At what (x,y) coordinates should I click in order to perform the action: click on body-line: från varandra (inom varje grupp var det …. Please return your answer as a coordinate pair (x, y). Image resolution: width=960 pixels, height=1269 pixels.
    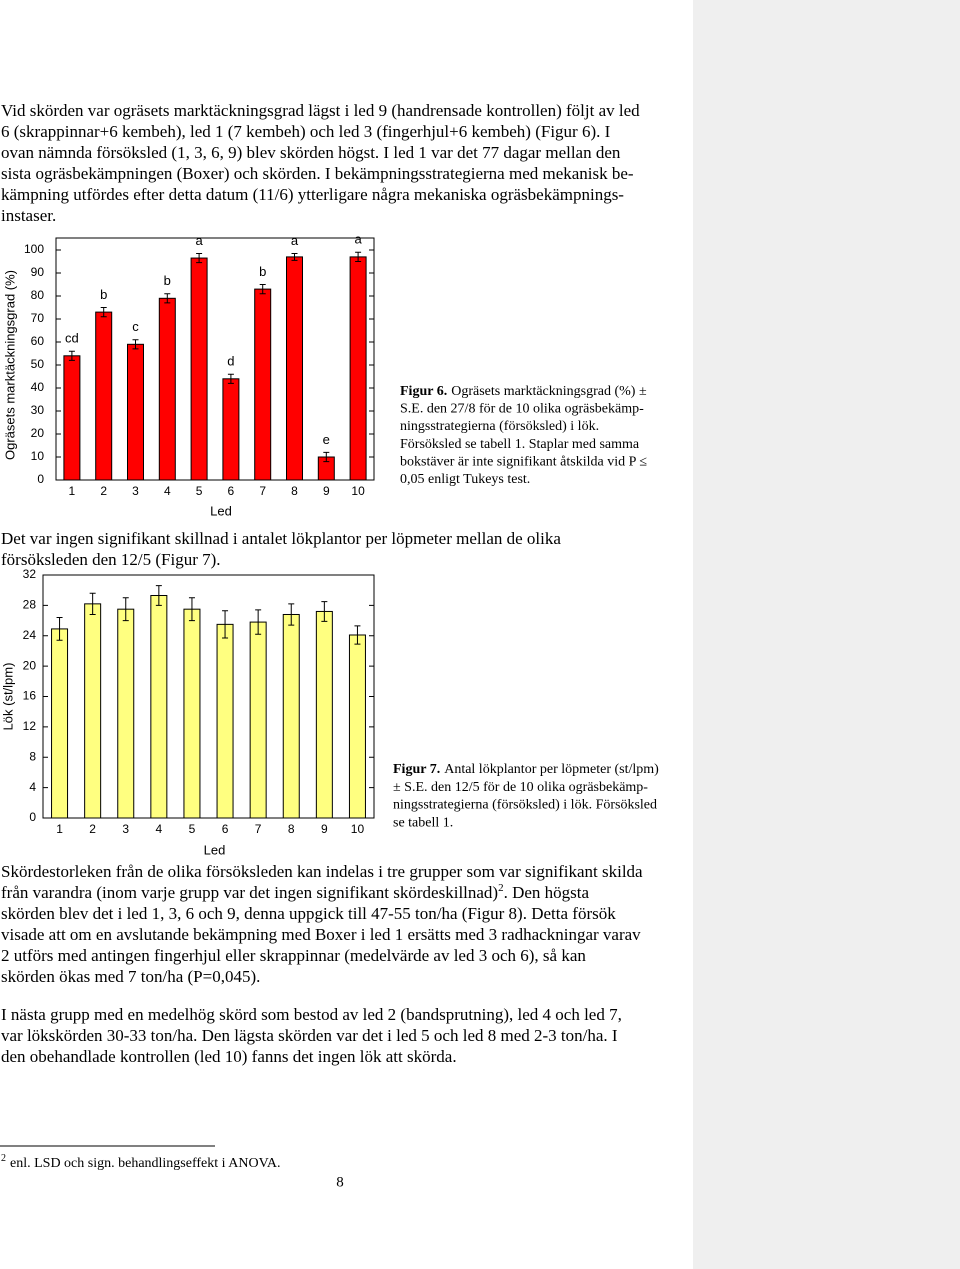
    Looking at the image, I should click on (295, 892).